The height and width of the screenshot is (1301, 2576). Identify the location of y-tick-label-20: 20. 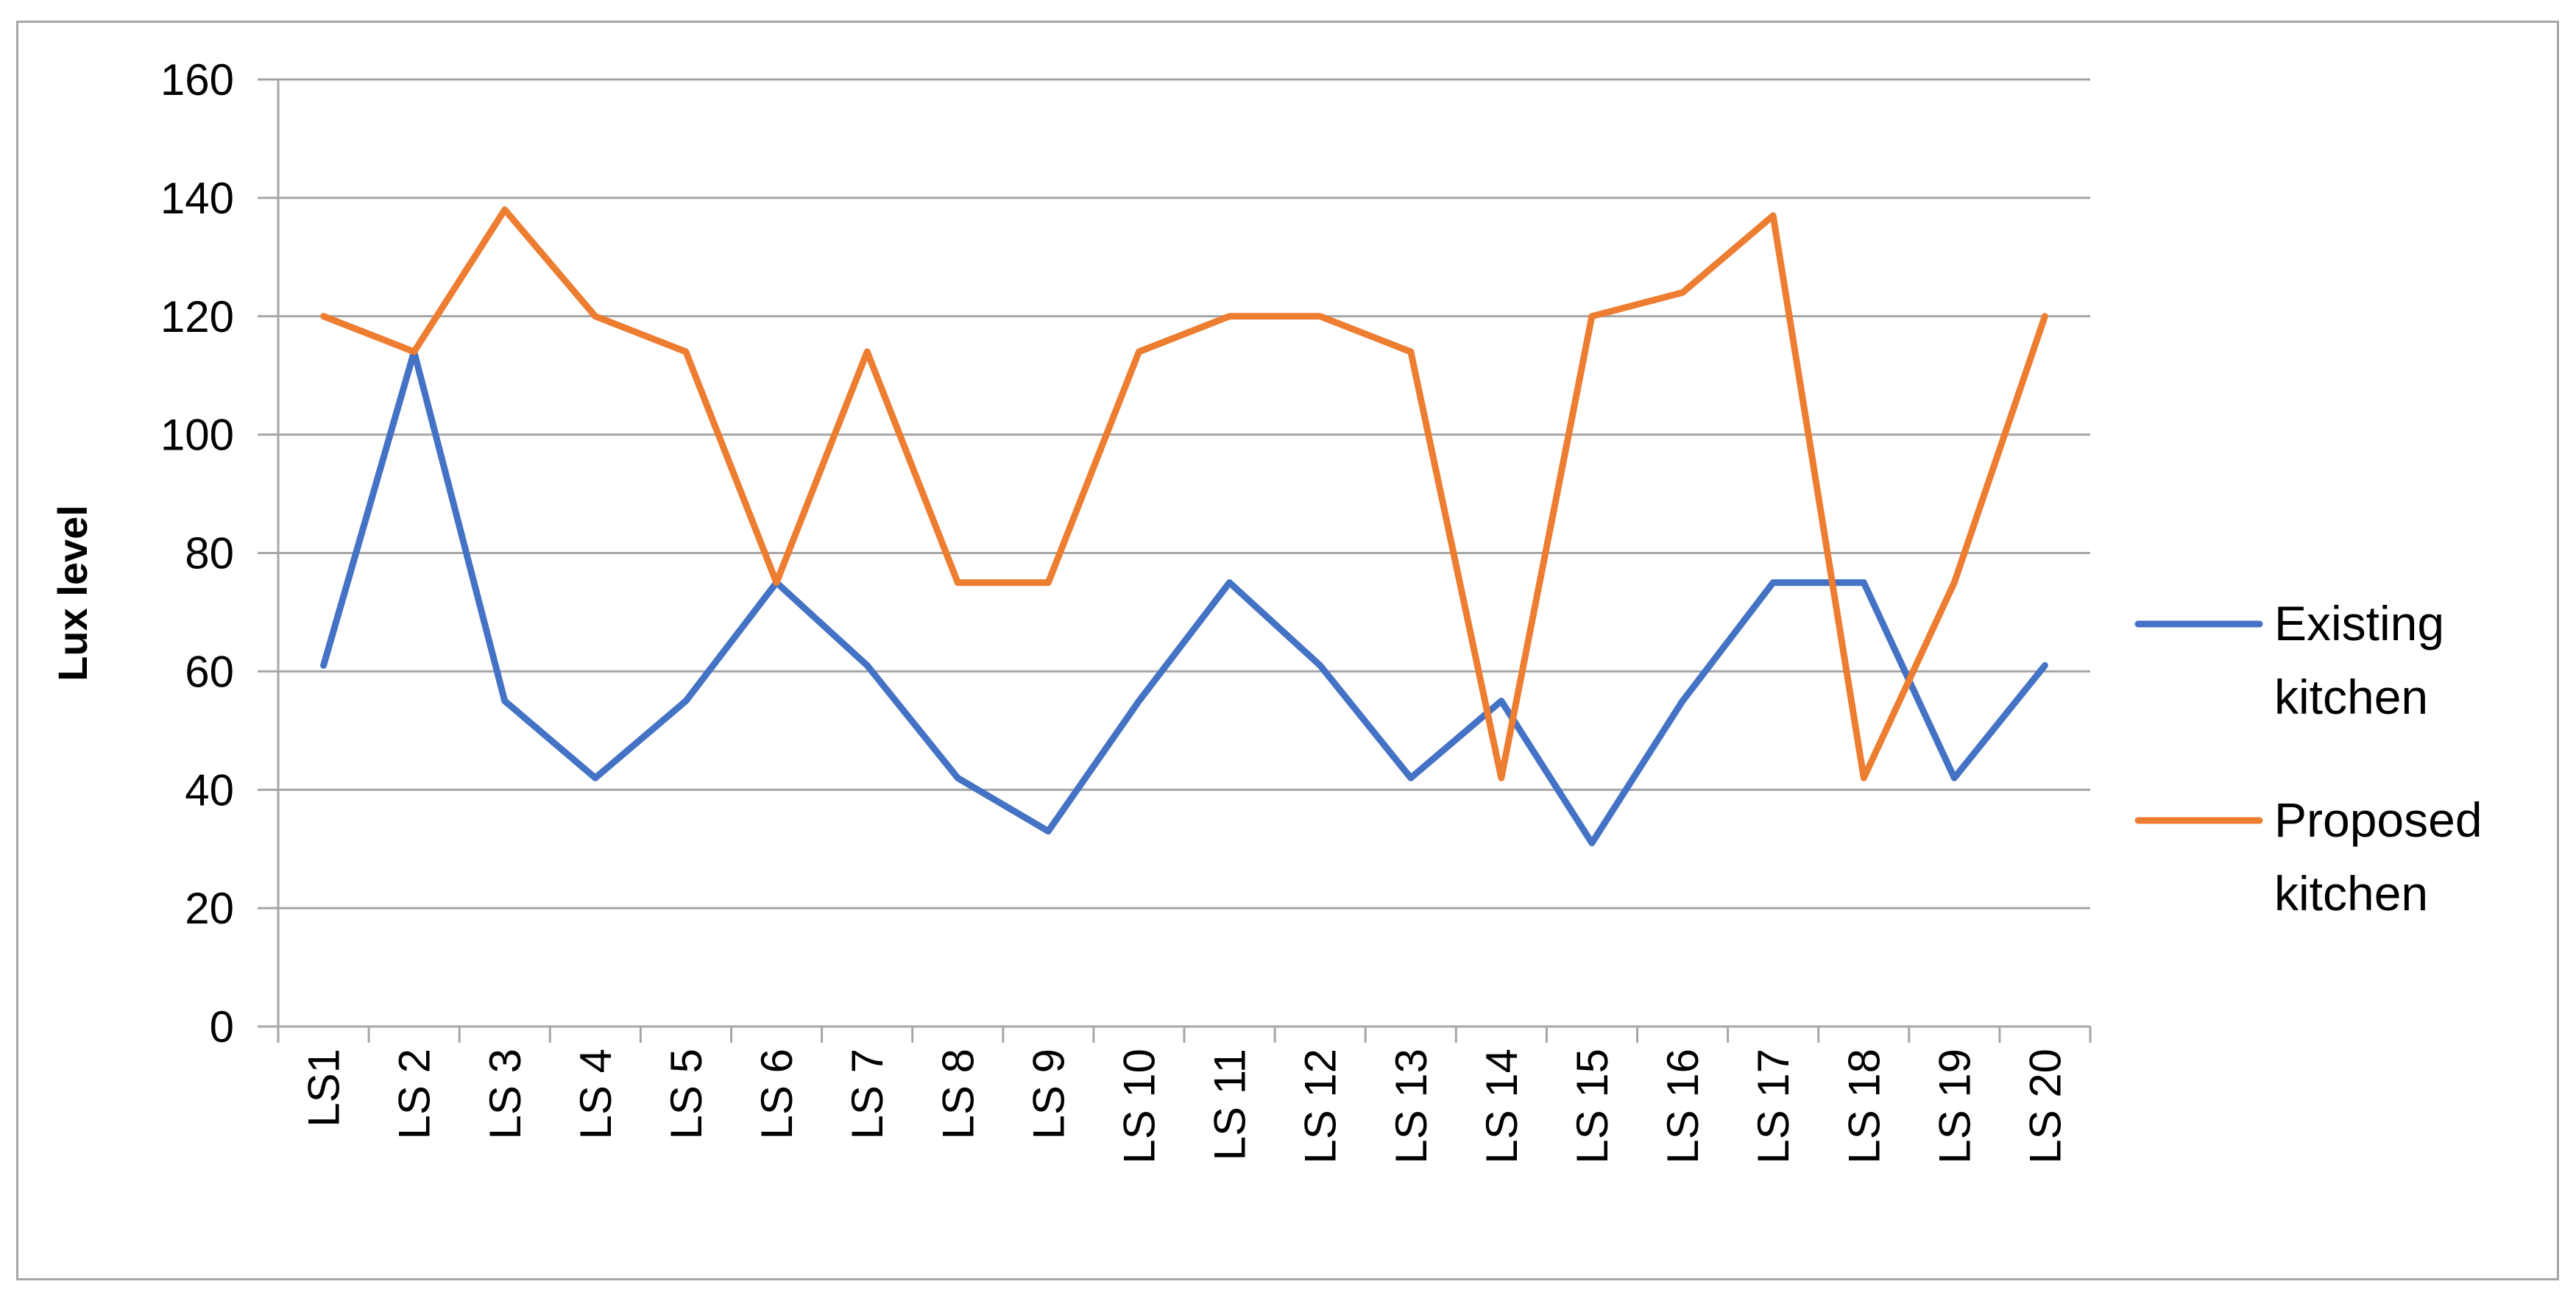
(210, 908).